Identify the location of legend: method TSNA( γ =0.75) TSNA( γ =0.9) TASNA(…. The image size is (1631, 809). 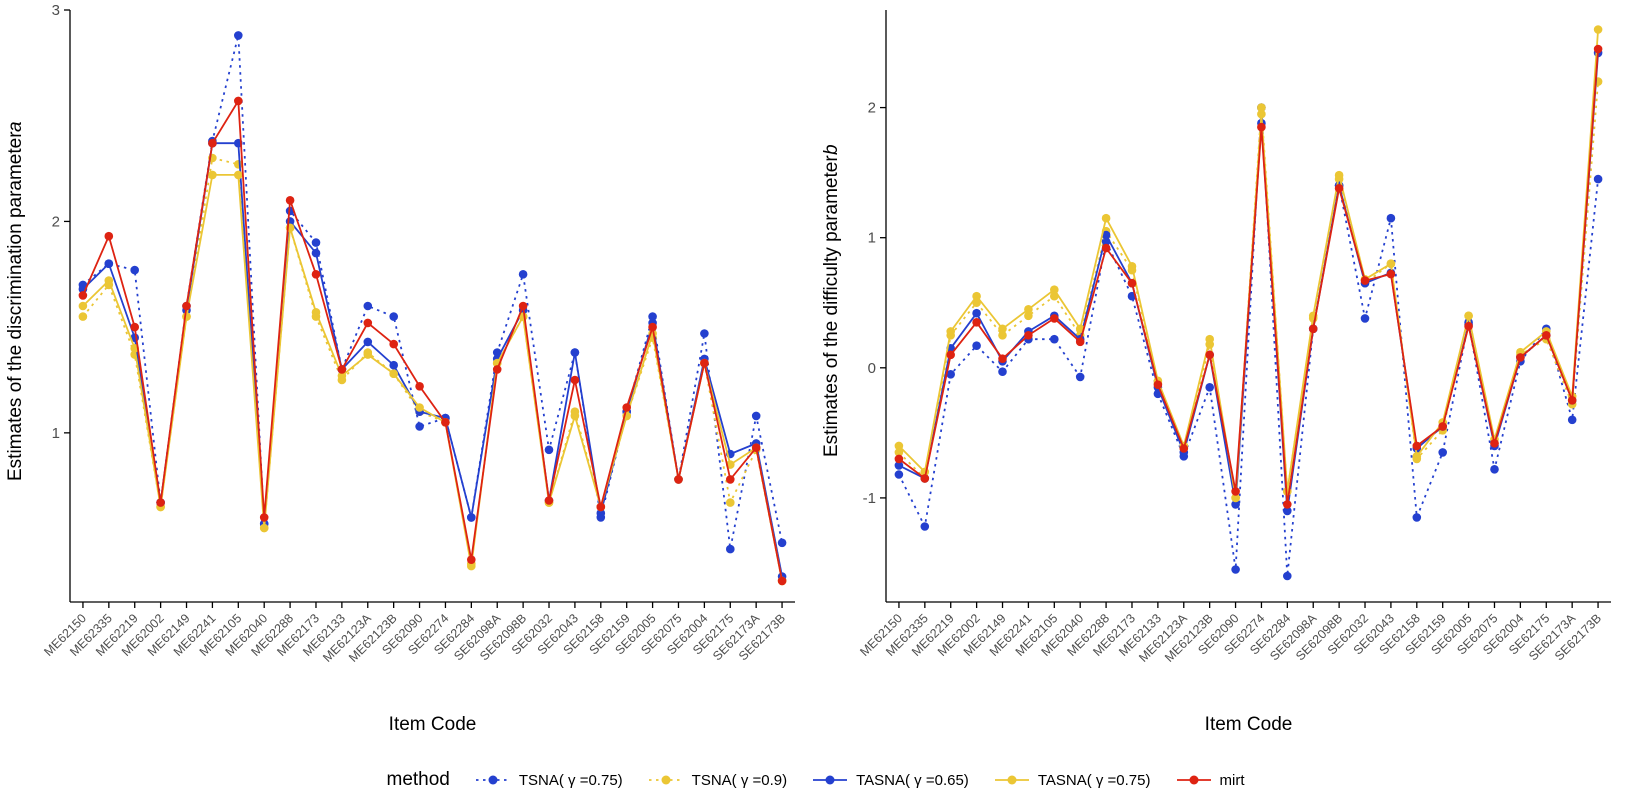
(815, 780).